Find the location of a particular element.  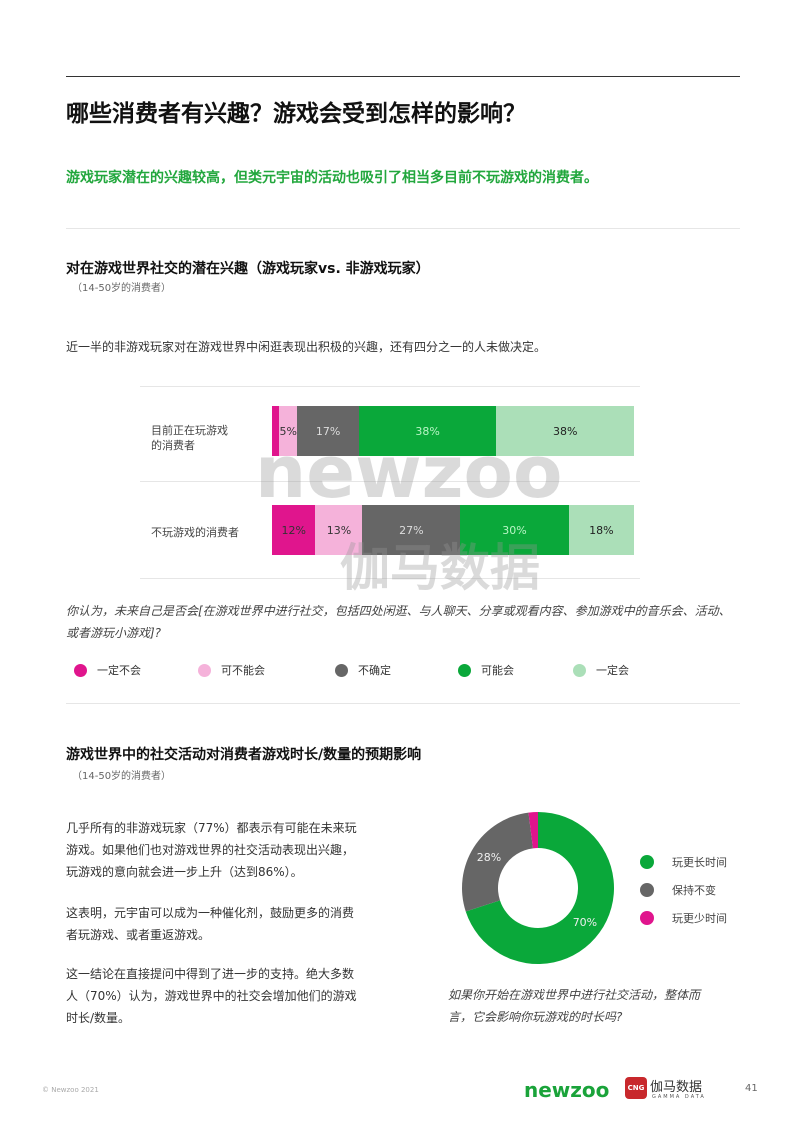

page-title: 哪些消费者有兴趣？游戏会受到怎样的影响？ is located at coordinates (296, 114).